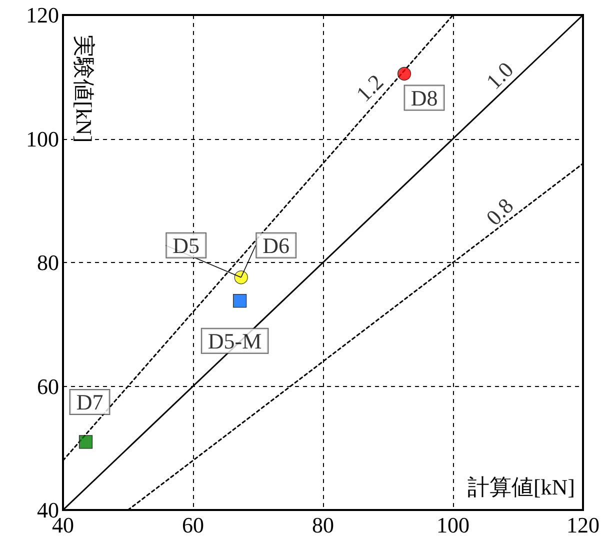  What do you see at coordinates (90, 401) in the screenshot?
I see `annotation: D7` at bounding box center [90, 401].